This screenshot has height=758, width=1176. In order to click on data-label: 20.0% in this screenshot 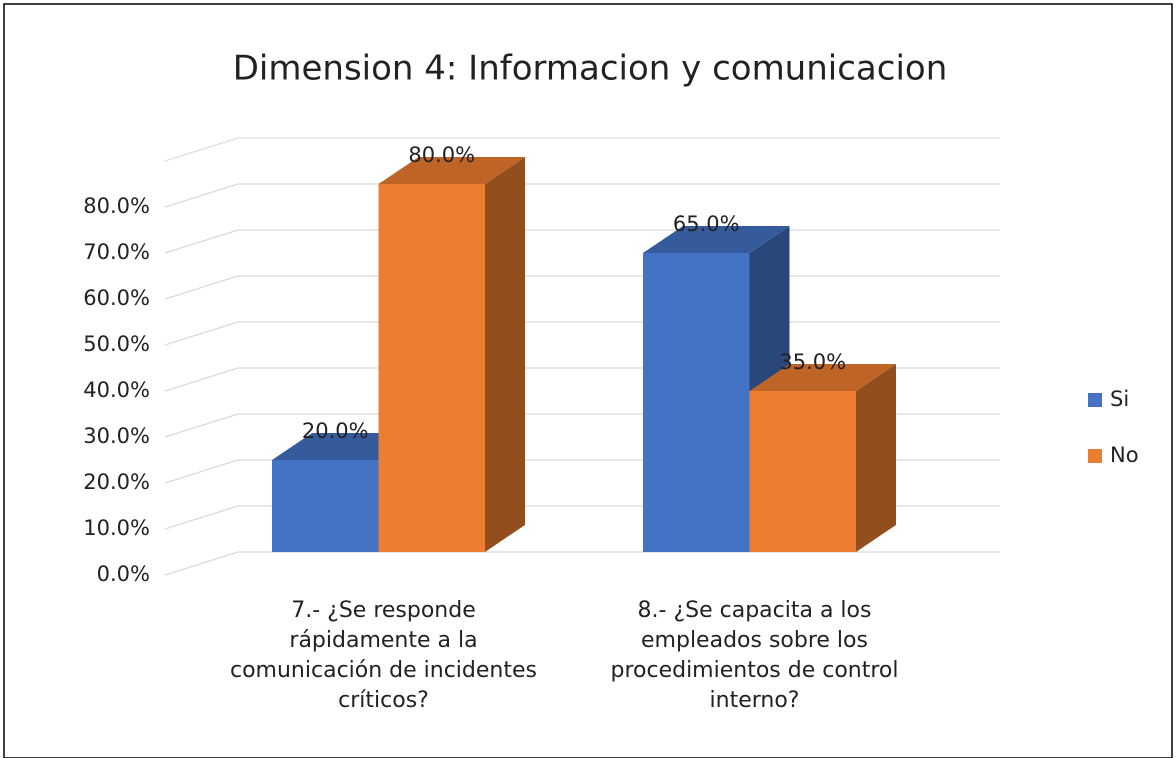, I will do `click(335, 431)`.